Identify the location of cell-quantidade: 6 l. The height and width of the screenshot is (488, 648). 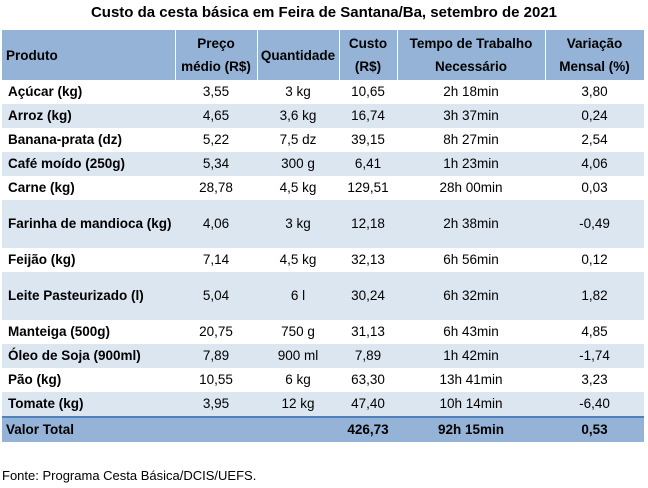
(298, 296).